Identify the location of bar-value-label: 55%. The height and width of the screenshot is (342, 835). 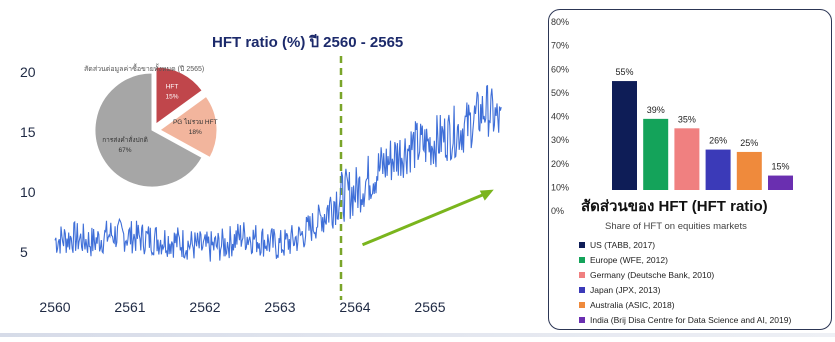
(624, 72).